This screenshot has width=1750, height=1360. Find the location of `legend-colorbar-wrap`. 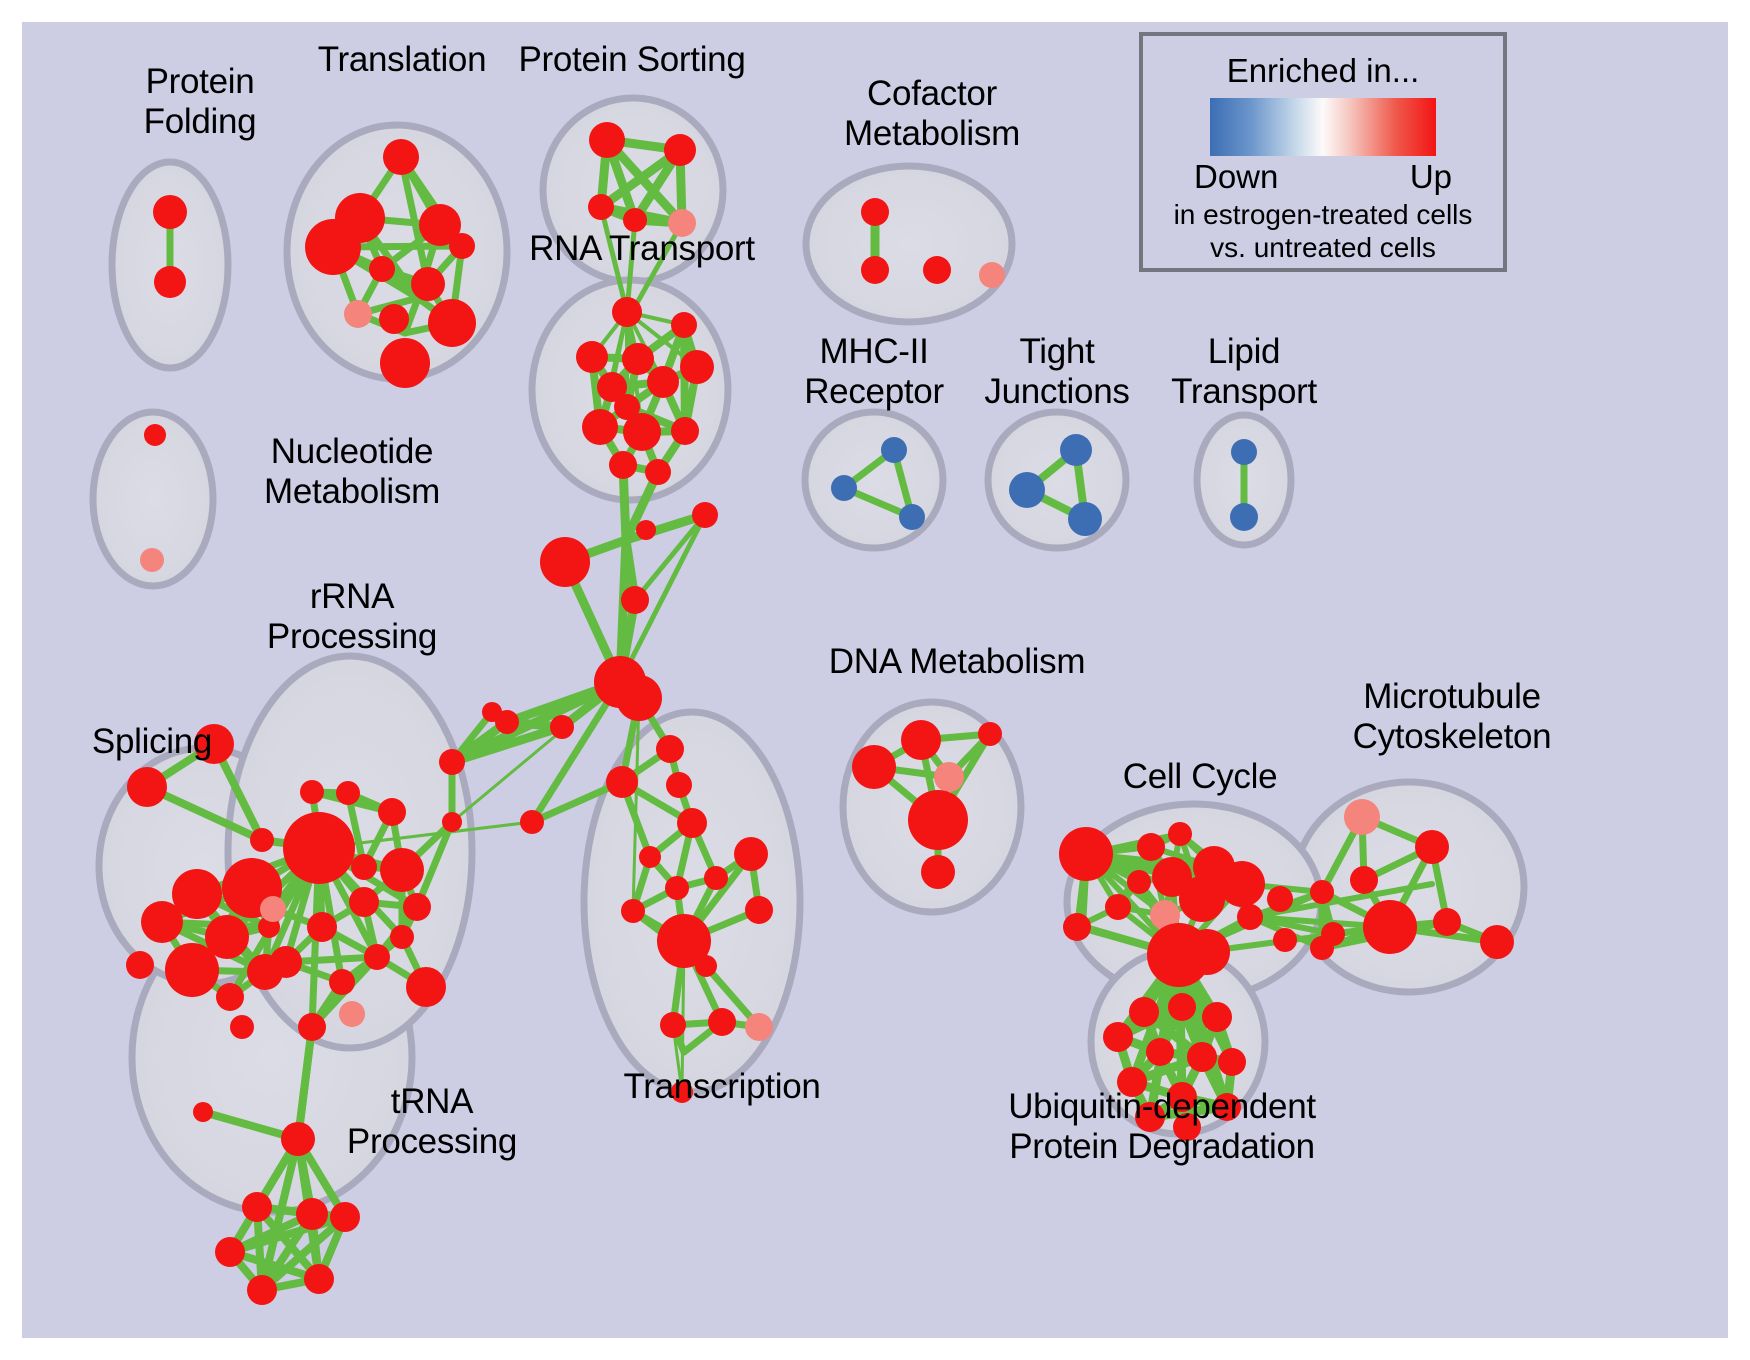

legend-colorbar-wrap is located at coordinates (1323, 127).